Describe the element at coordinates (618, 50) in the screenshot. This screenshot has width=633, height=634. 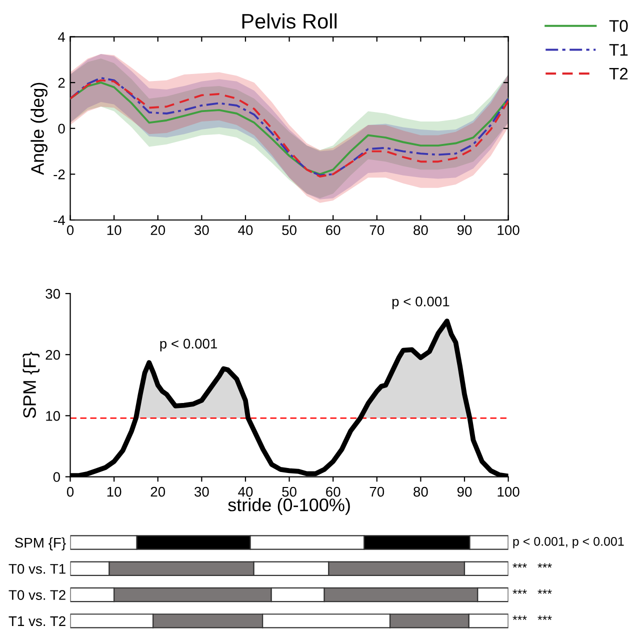
I see `legend-label: T1` at that location.